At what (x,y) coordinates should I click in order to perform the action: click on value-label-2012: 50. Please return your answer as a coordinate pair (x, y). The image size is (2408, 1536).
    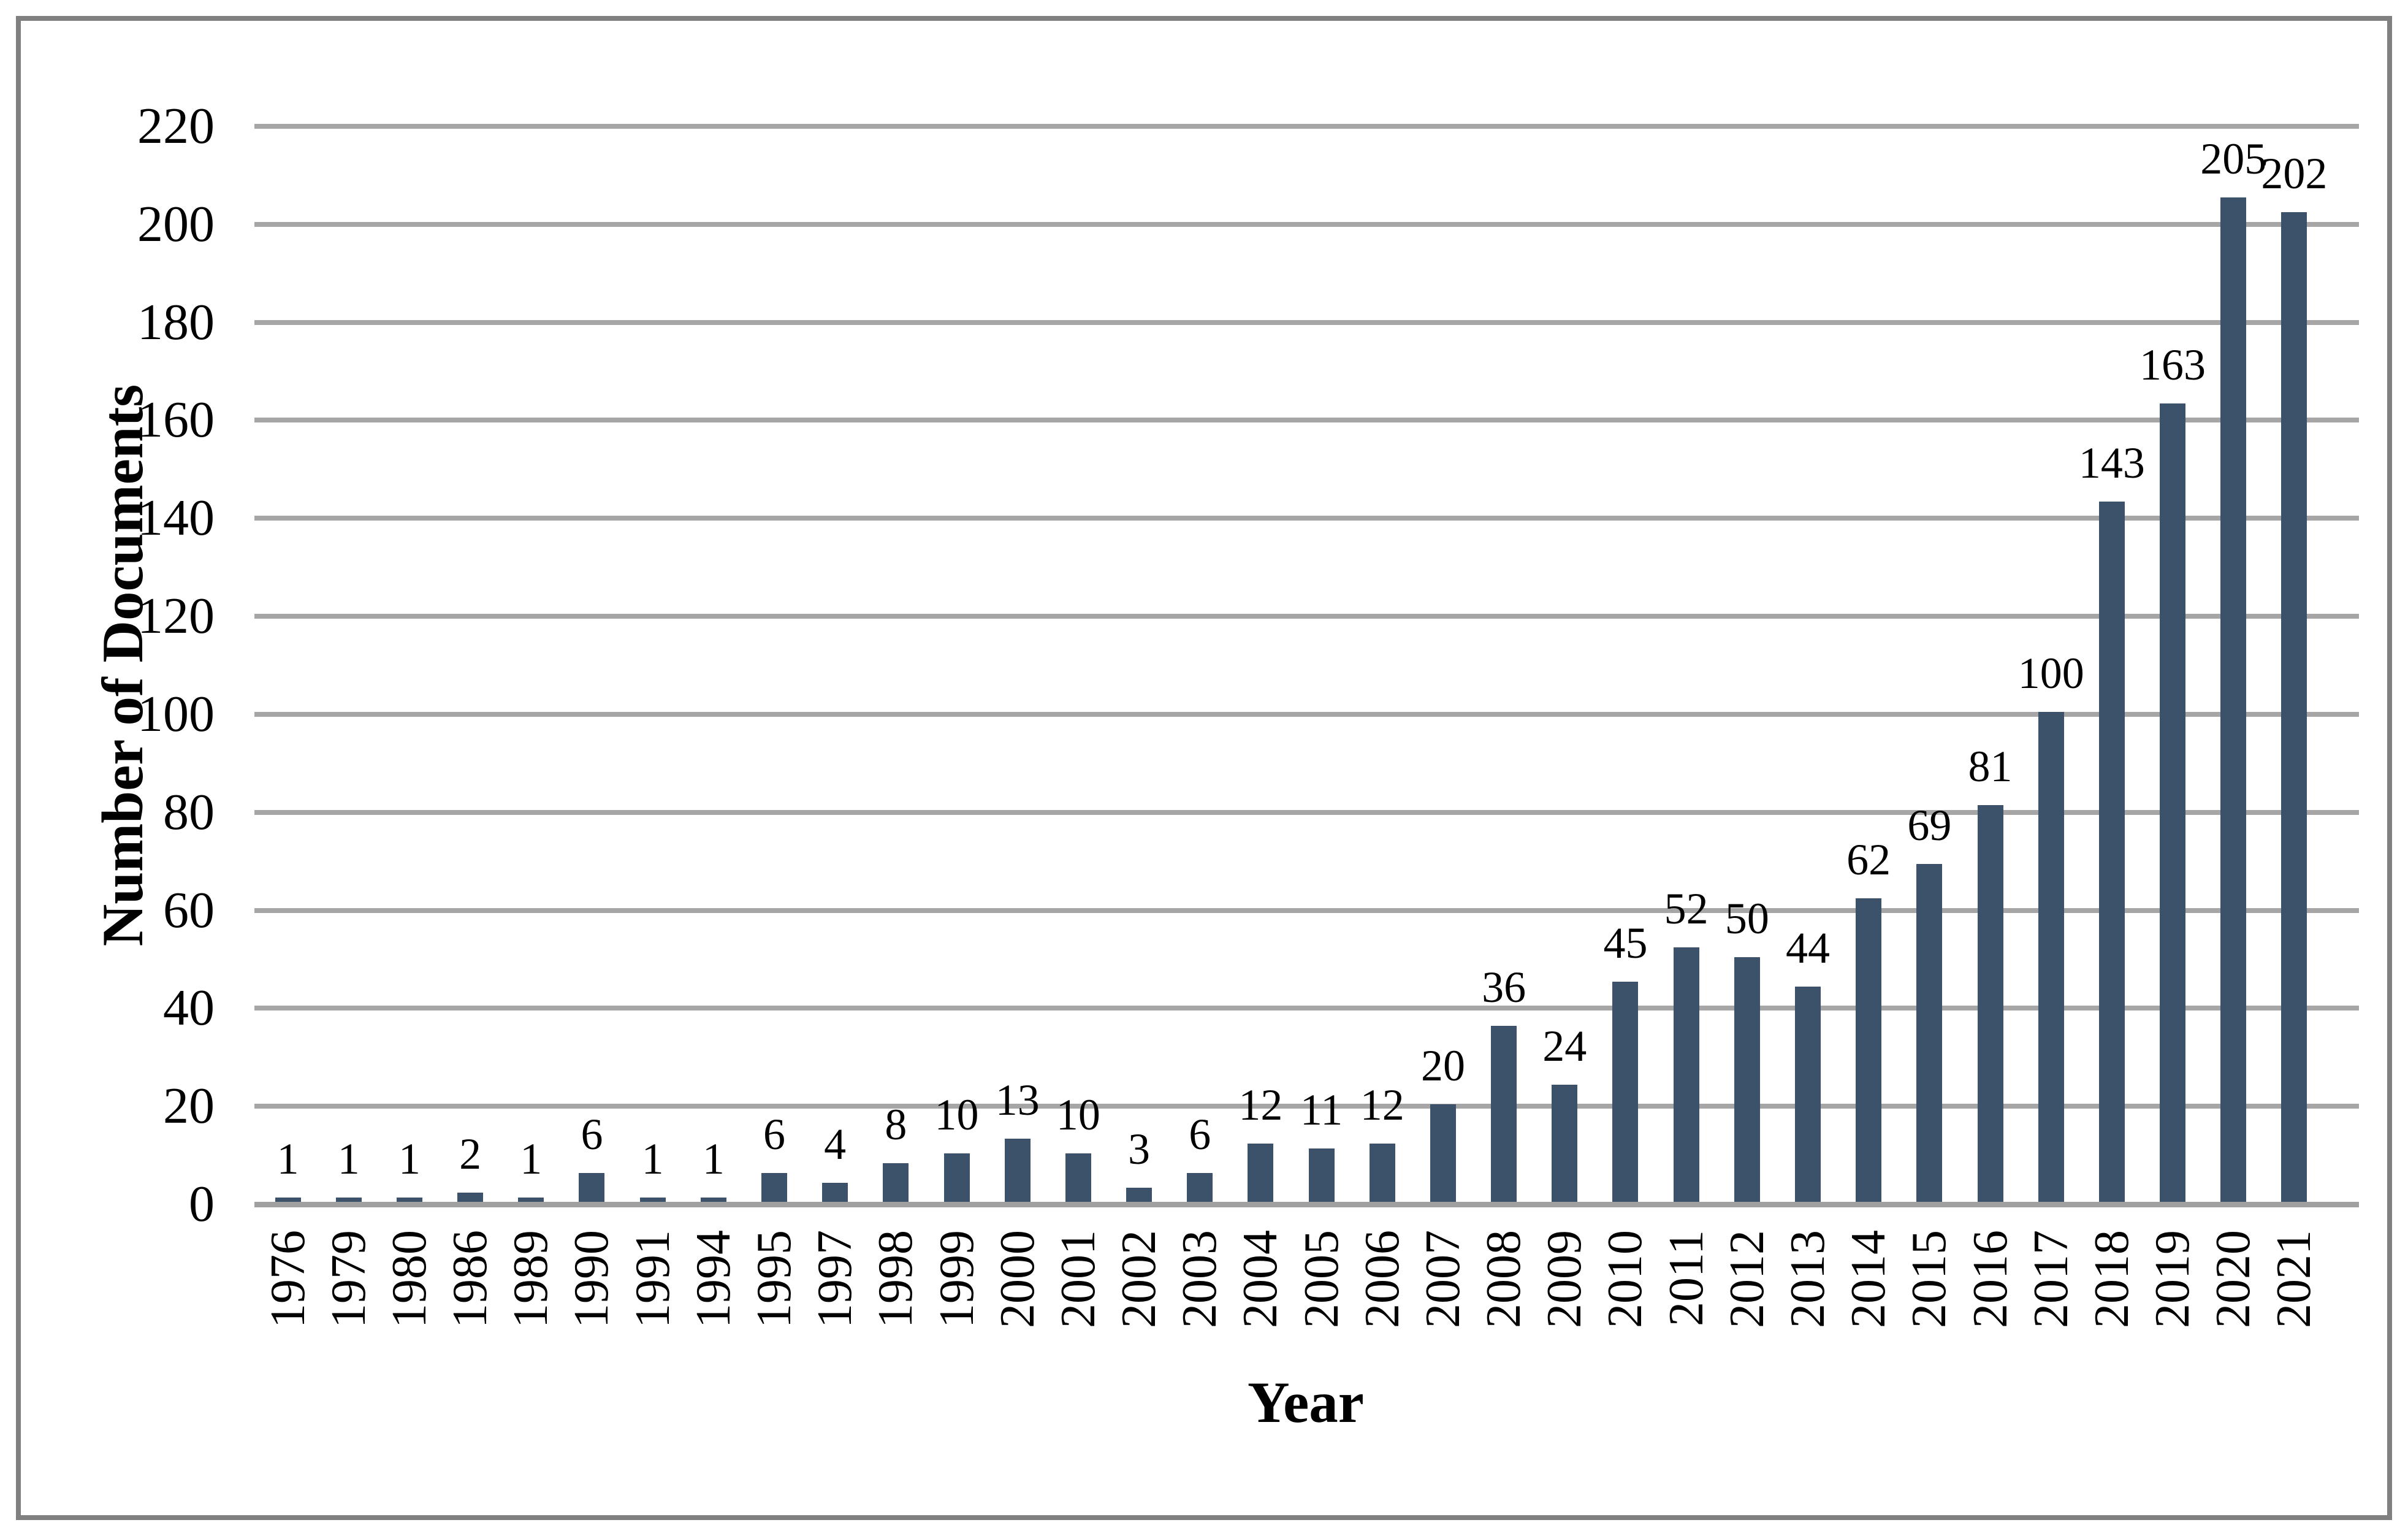
    Looking at the image, I should click on (1746, 918).